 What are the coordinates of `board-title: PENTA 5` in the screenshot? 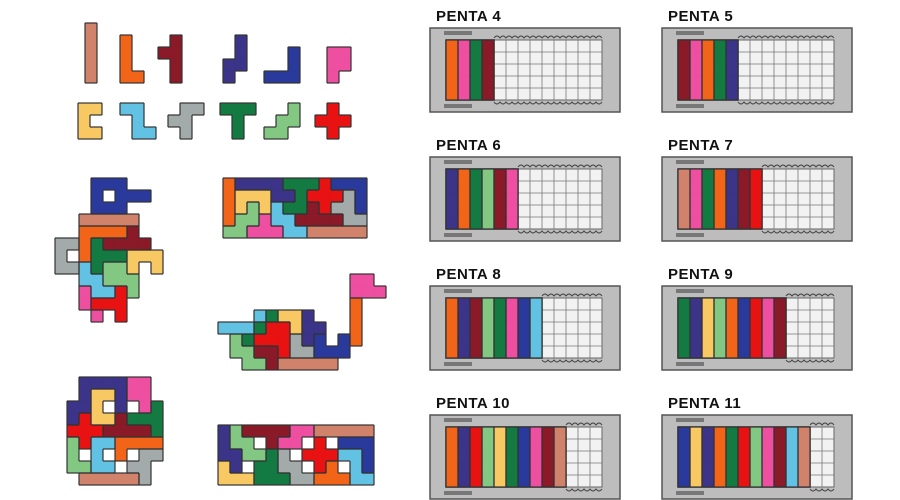 It's located at (701, 16).